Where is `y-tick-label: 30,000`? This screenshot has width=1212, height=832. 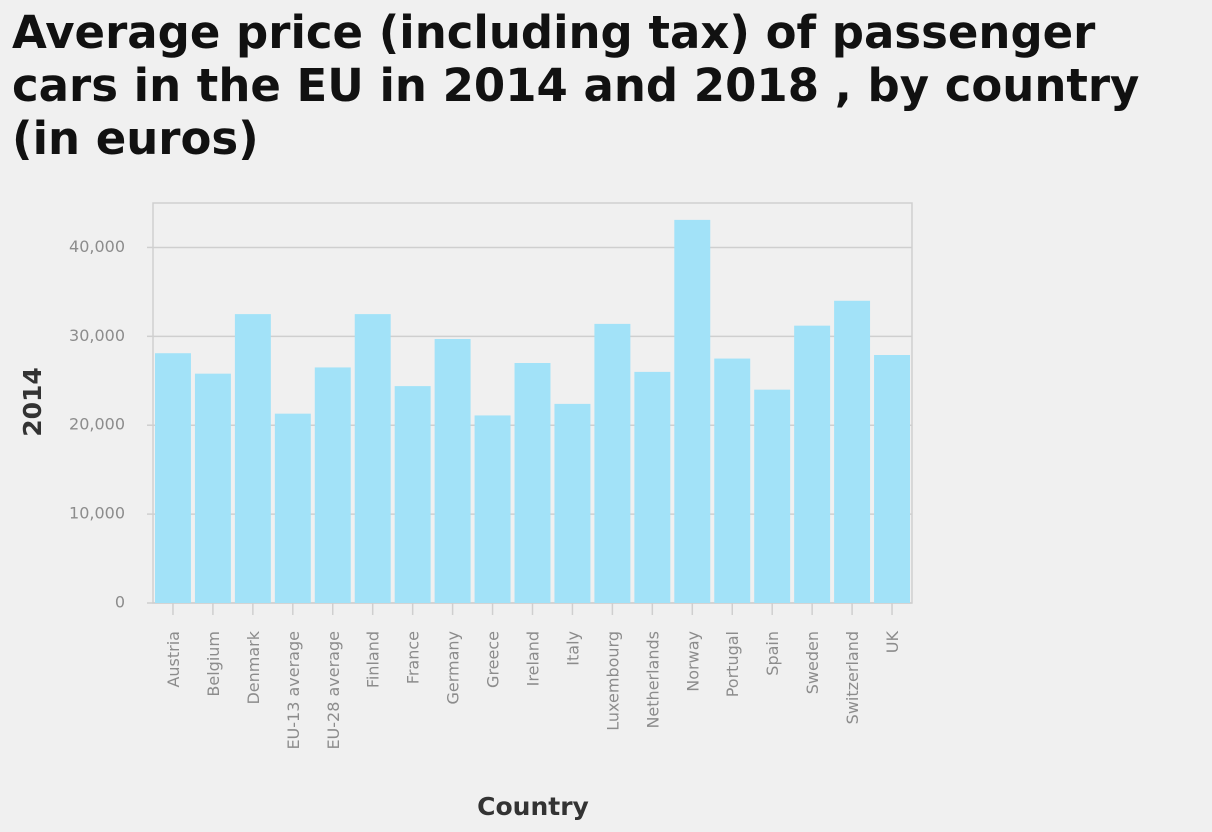
y-tick-label: 30,000 is located at coordinates (97, 335).